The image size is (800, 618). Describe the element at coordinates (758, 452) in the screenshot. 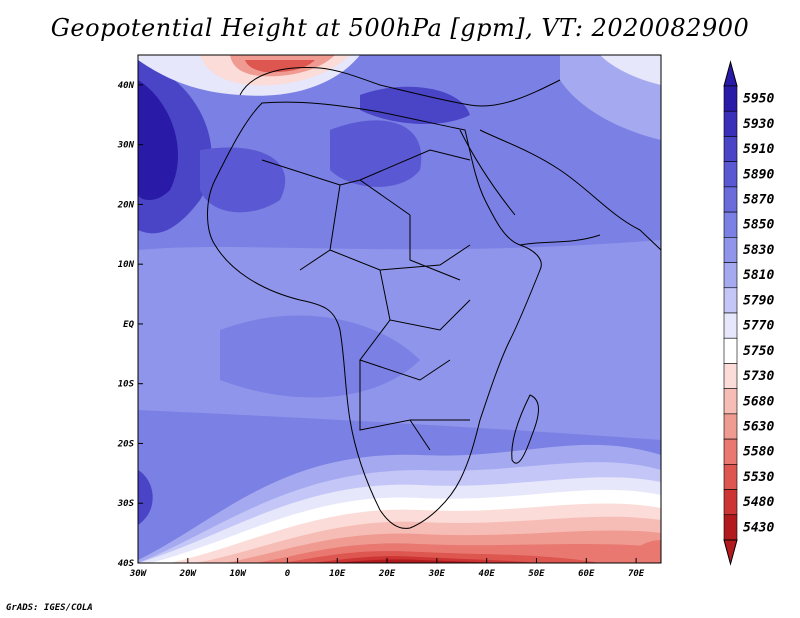

I see `colorbar-label: 5580` at that location.